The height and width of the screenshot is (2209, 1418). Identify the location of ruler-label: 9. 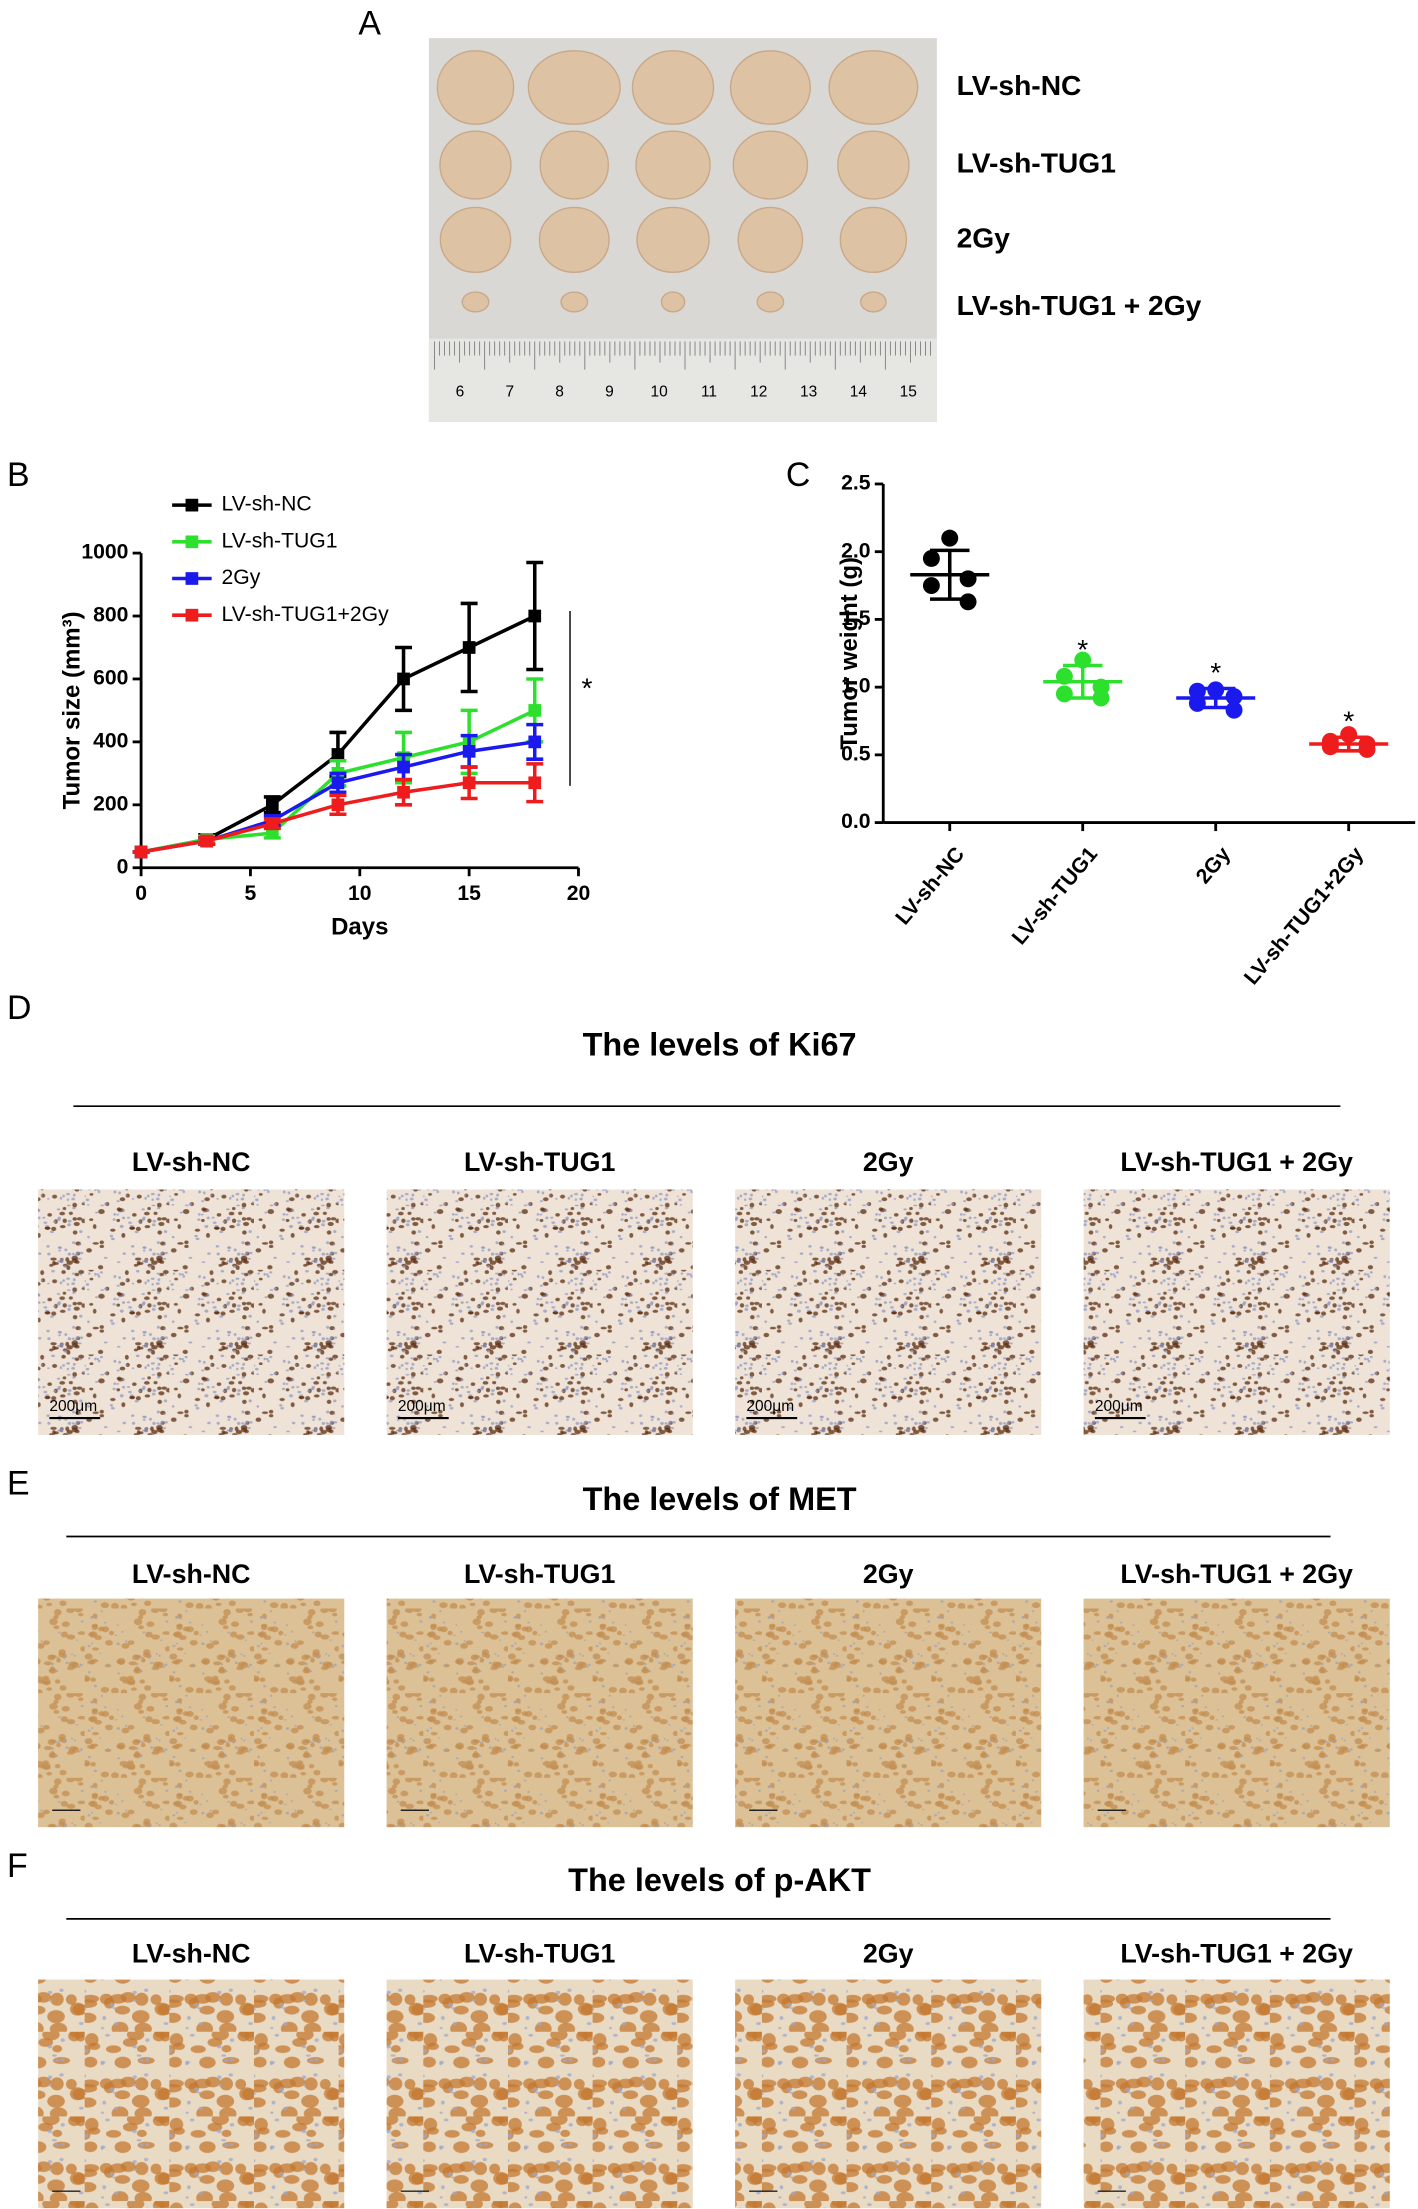
(609, 391).